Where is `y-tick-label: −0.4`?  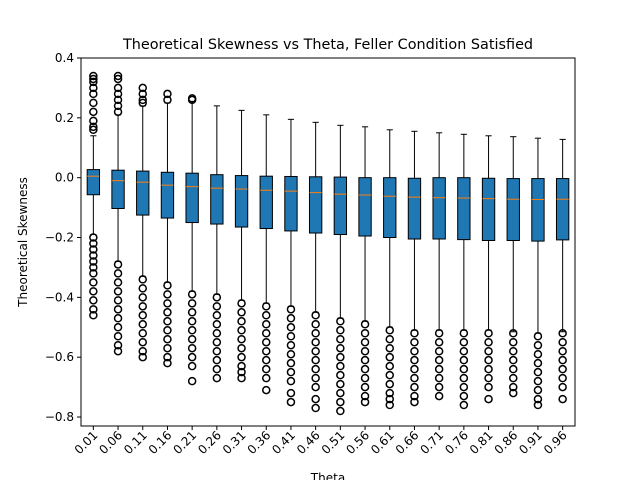
y-tick-label: −0.4 is located at coordinates (59, 297).